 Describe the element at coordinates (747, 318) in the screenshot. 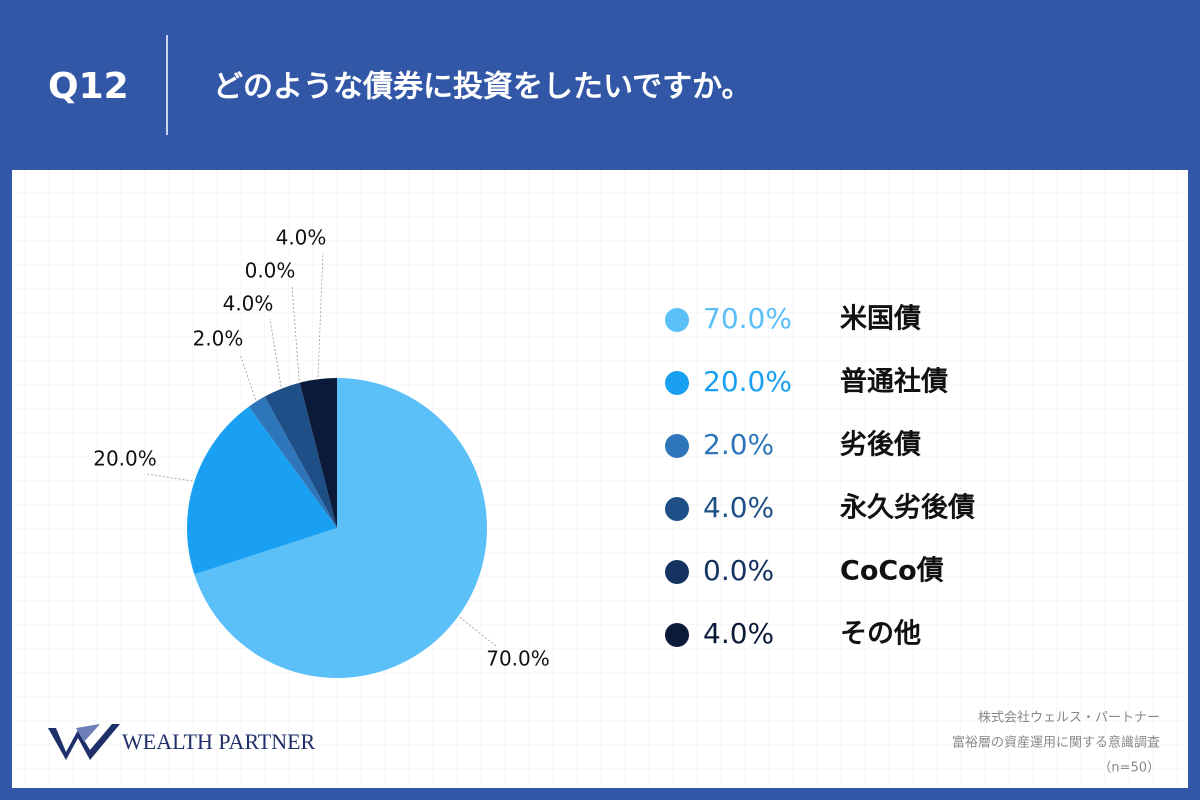

I see `legend-value: 70.0%` at that location.